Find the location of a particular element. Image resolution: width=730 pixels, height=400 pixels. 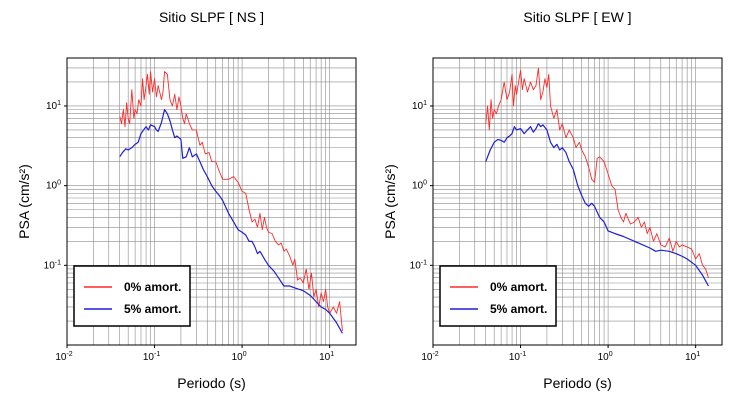

chart-title: Sitio SLPF [ EW ] is located at coordinates (577, 17).